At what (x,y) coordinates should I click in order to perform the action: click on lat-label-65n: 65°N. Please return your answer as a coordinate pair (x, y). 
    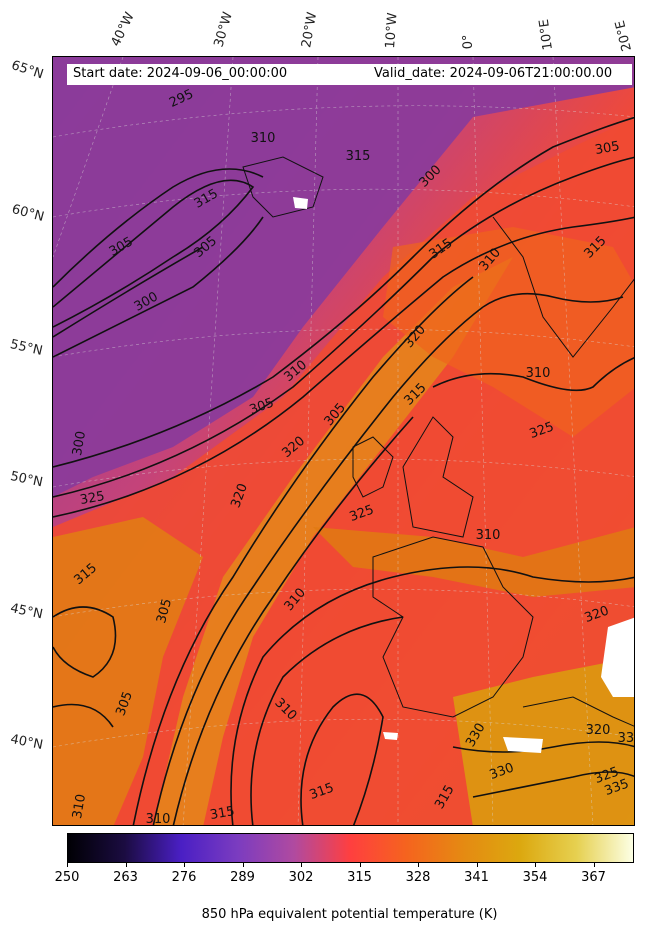
    Looking at the image, I should click on (27, 70).